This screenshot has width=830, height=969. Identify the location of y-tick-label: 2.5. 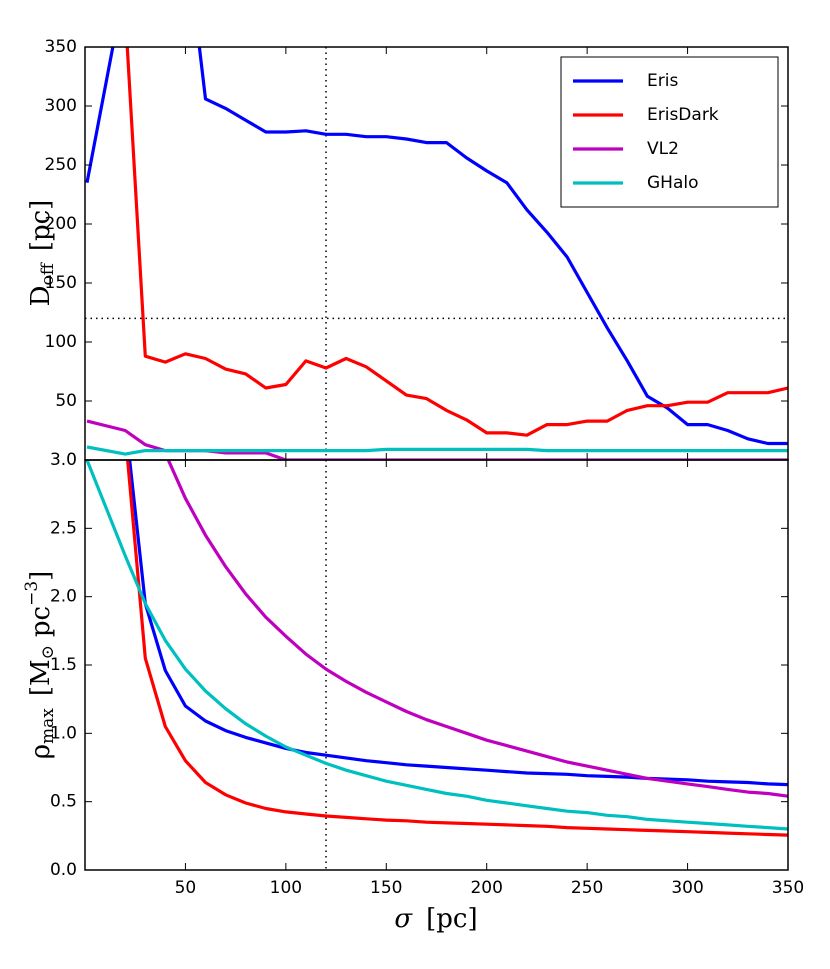
(63, 528).